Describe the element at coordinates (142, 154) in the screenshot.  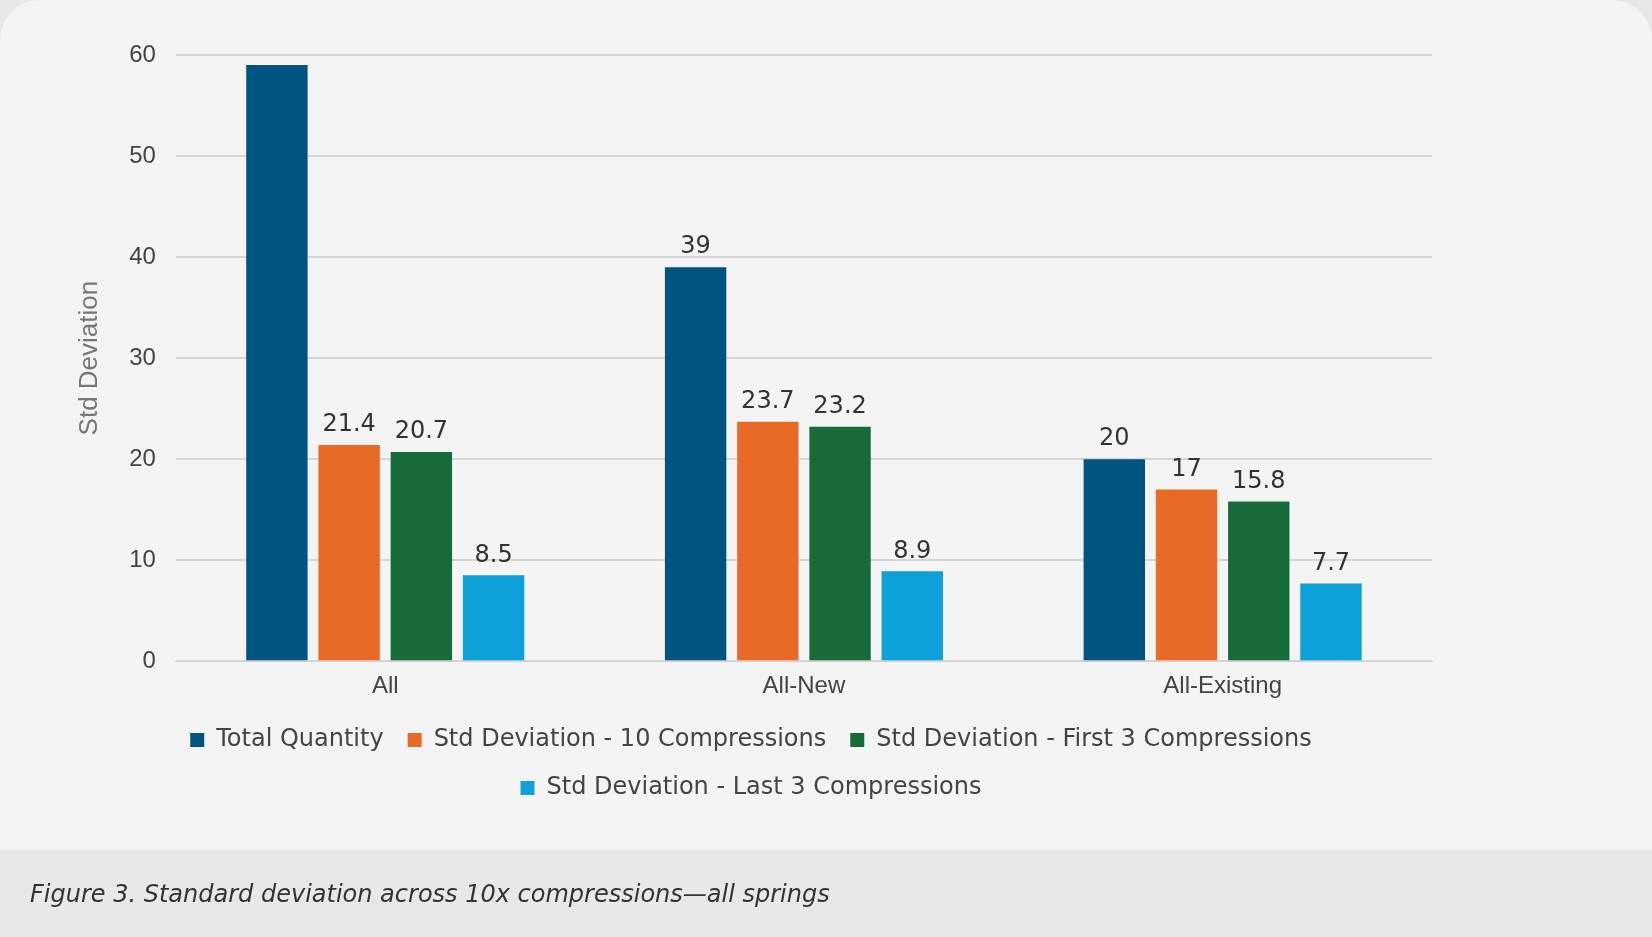
I see `y-tick-label: 50` at that location.